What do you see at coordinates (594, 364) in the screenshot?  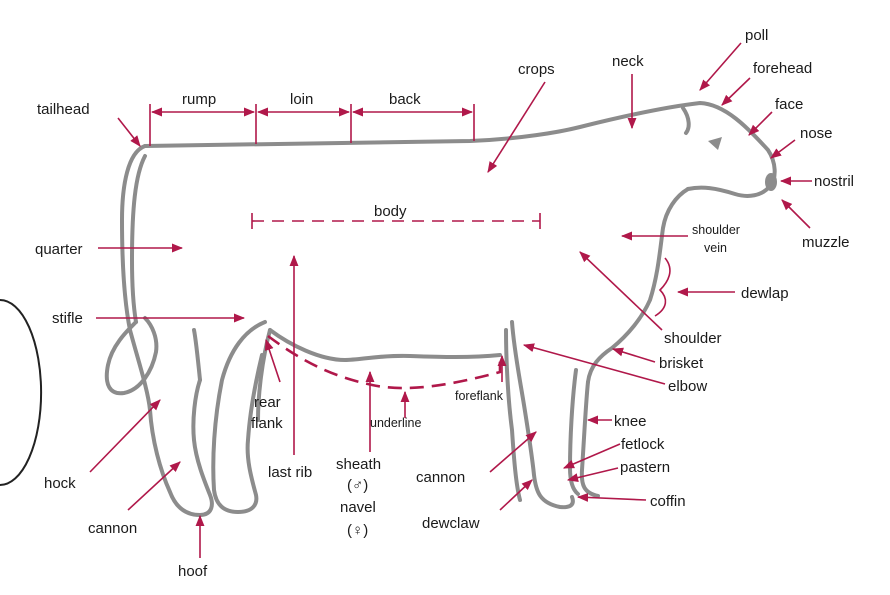 I see `pointer-elbow` at bounding box center [594, 364].